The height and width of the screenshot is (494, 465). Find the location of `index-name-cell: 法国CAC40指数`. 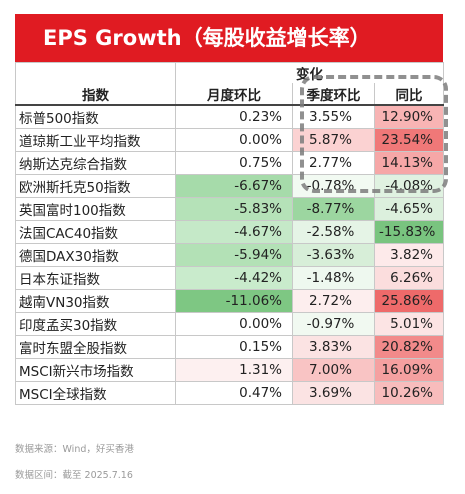

index-name-cell: 法国CAC40指数 is located at coordinates (95, 231).